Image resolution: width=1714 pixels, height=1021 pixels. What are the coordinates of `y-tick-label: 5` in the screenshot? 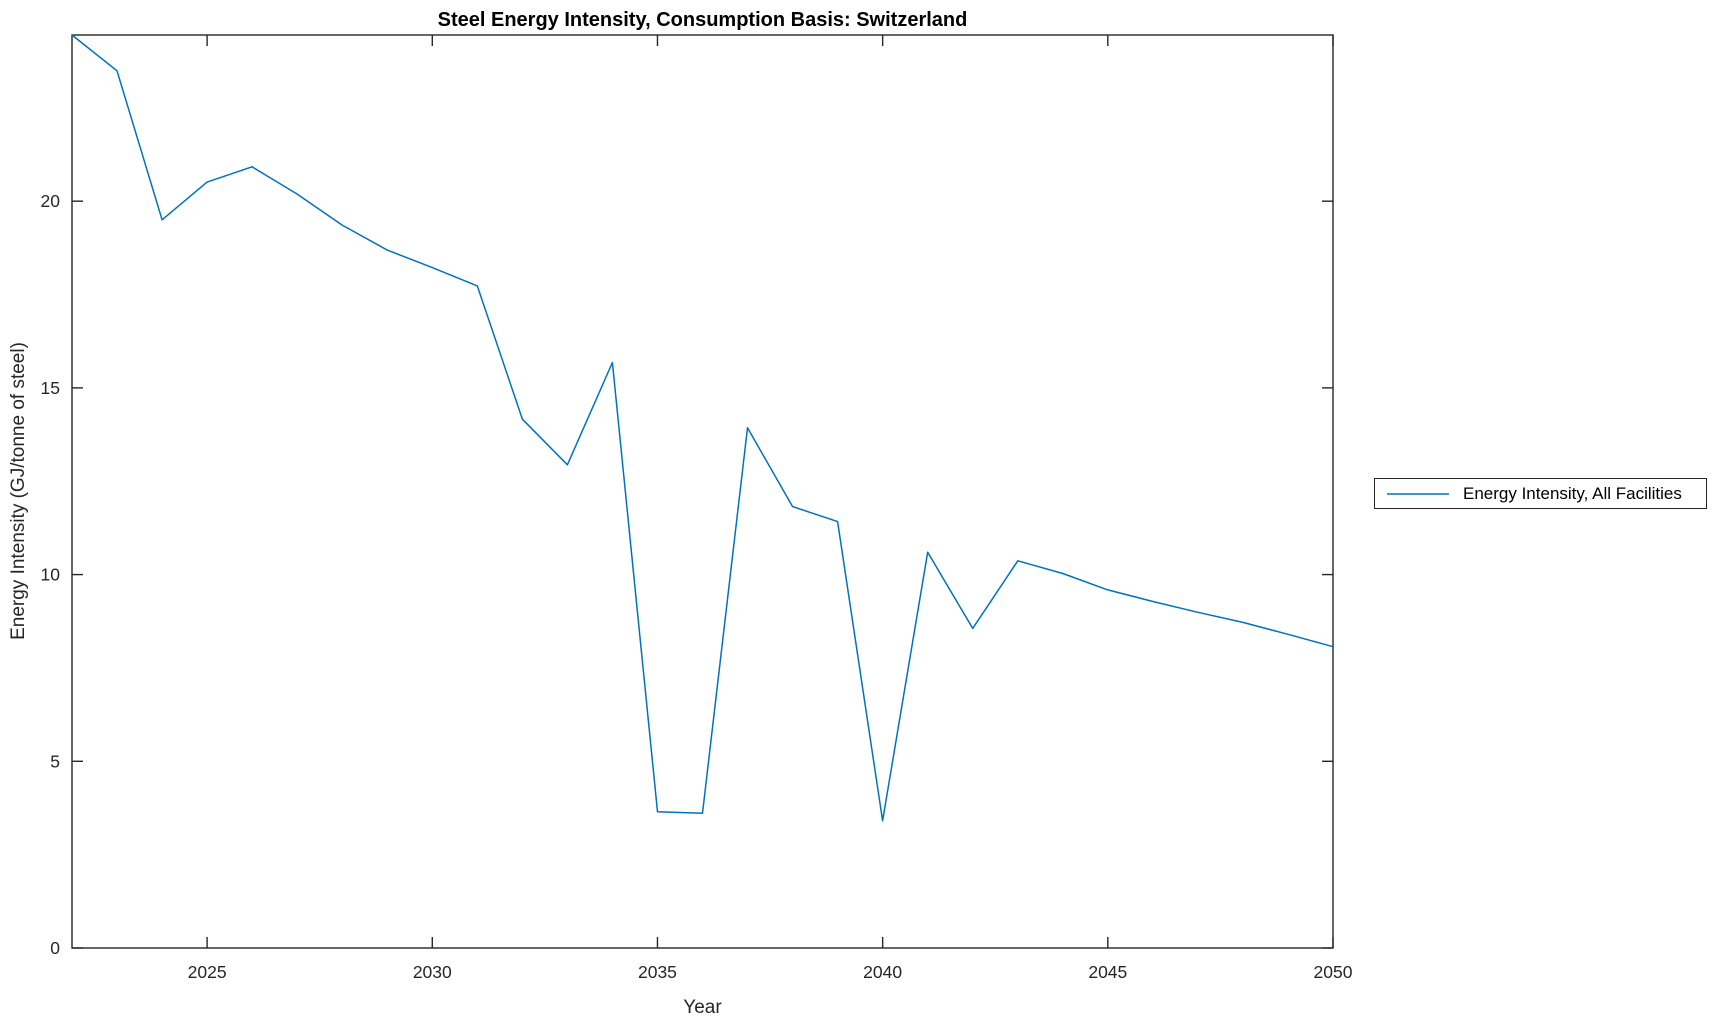 It's located at (55, 761).